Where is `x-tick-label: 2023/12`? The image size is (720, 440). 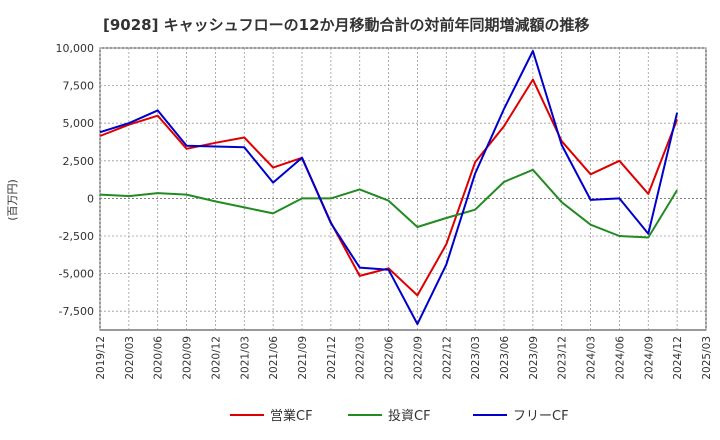
x-tick-label: 2023/12 is located at coordinates (563, 358).